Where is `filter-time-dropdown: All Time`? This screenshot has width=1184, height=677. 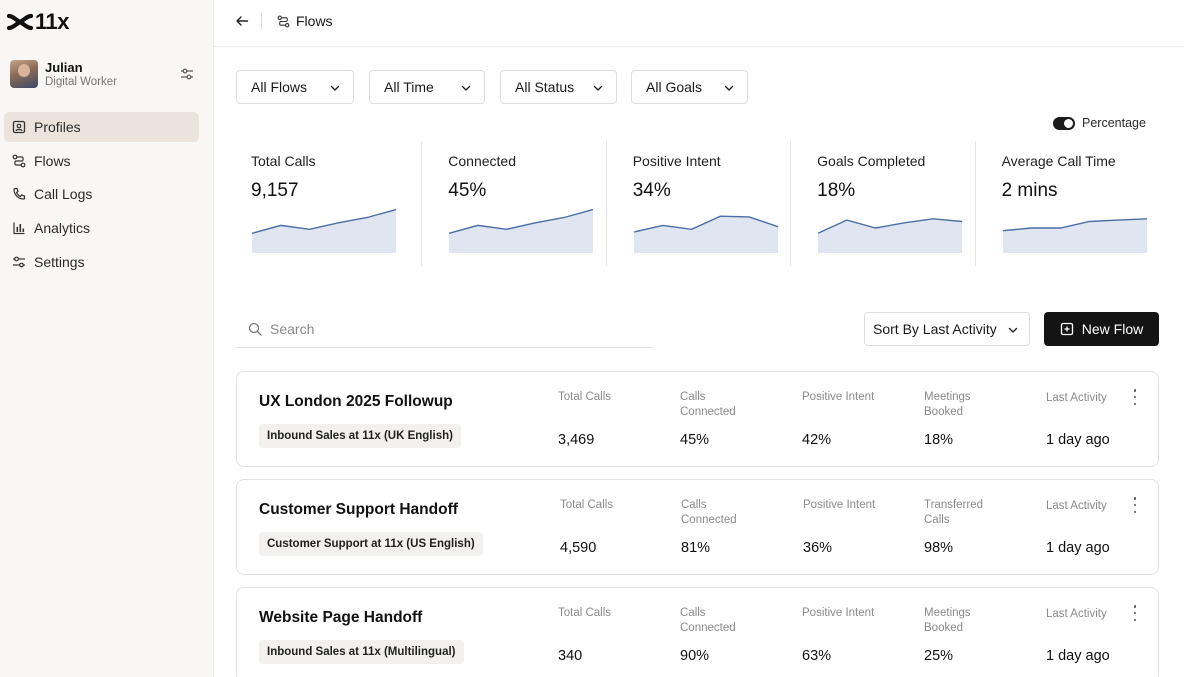
filter-time-dropdown: All Time is located at coordinates (427, 87).